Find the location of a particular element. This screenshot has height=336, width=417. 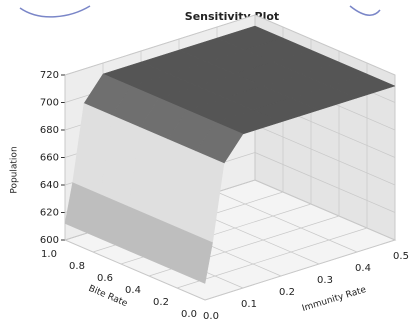

z-tick-label: 640 is located at coordinates (49, 185).